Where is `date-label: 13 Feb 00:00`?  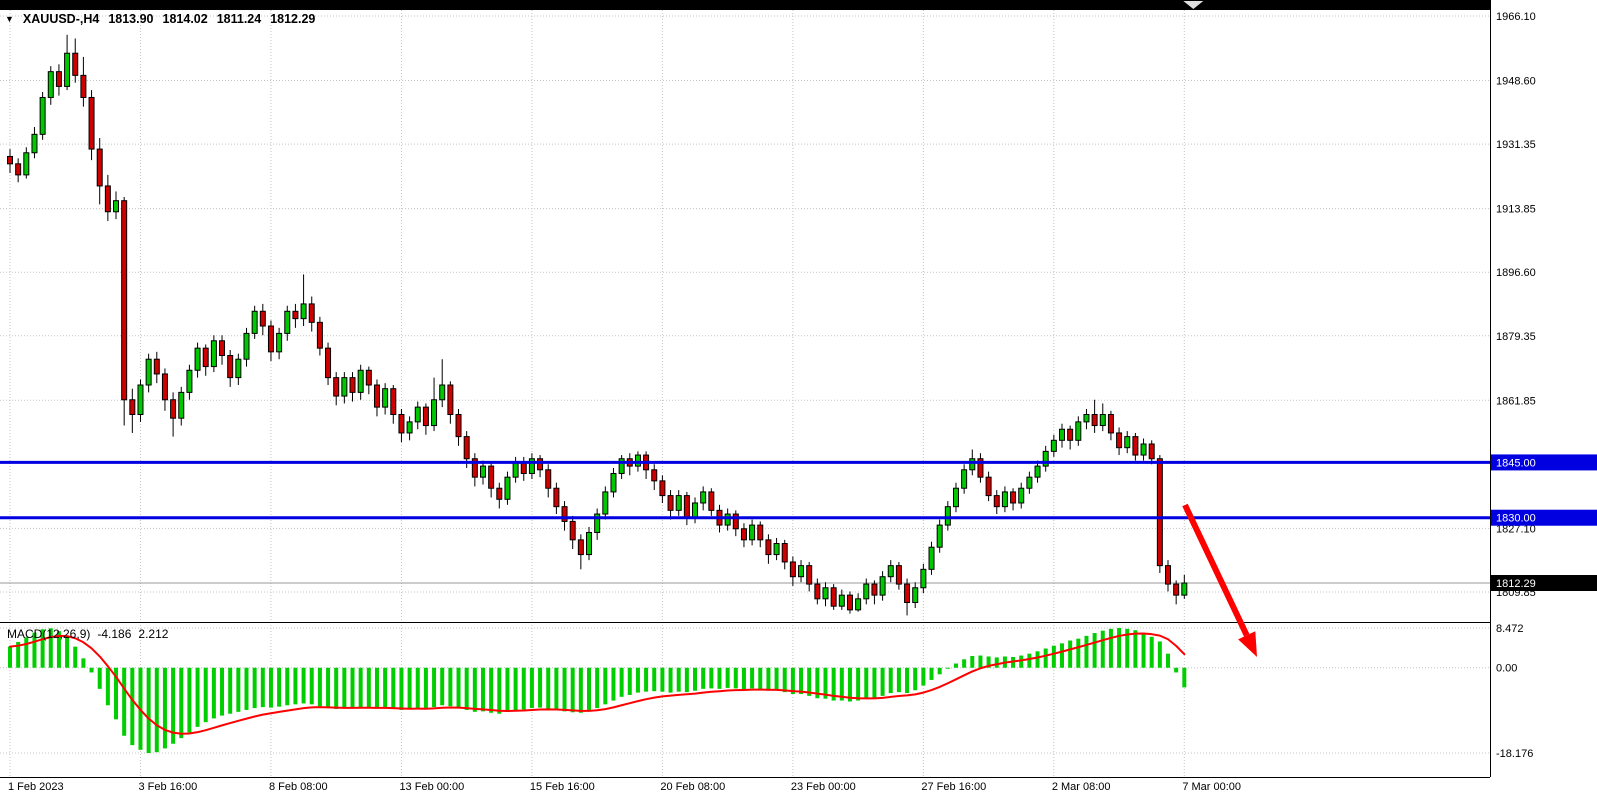 date-label: 13 Feb 00:00 is located at coordinates (431, 787).